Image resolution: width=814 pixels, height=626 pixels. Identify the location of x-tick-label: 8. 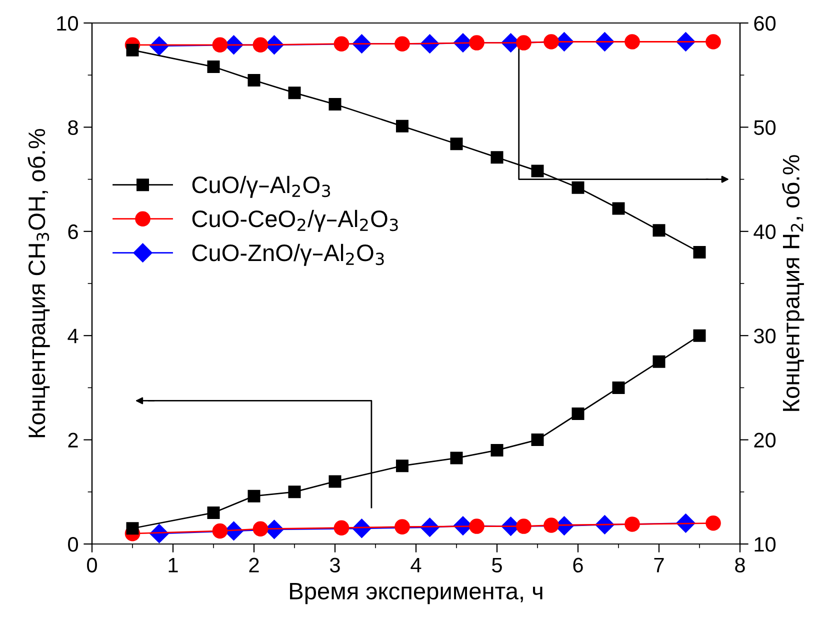
(740, 565).